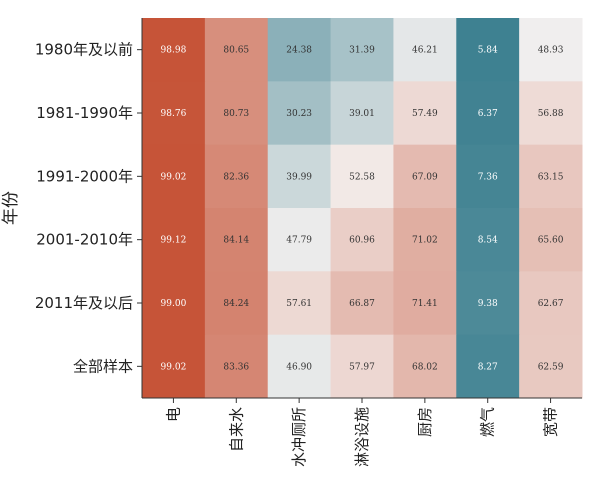 The width and height of the screenshot is (595, 487). I want to click on cell-value-label: 24.38, so click(299, 51).